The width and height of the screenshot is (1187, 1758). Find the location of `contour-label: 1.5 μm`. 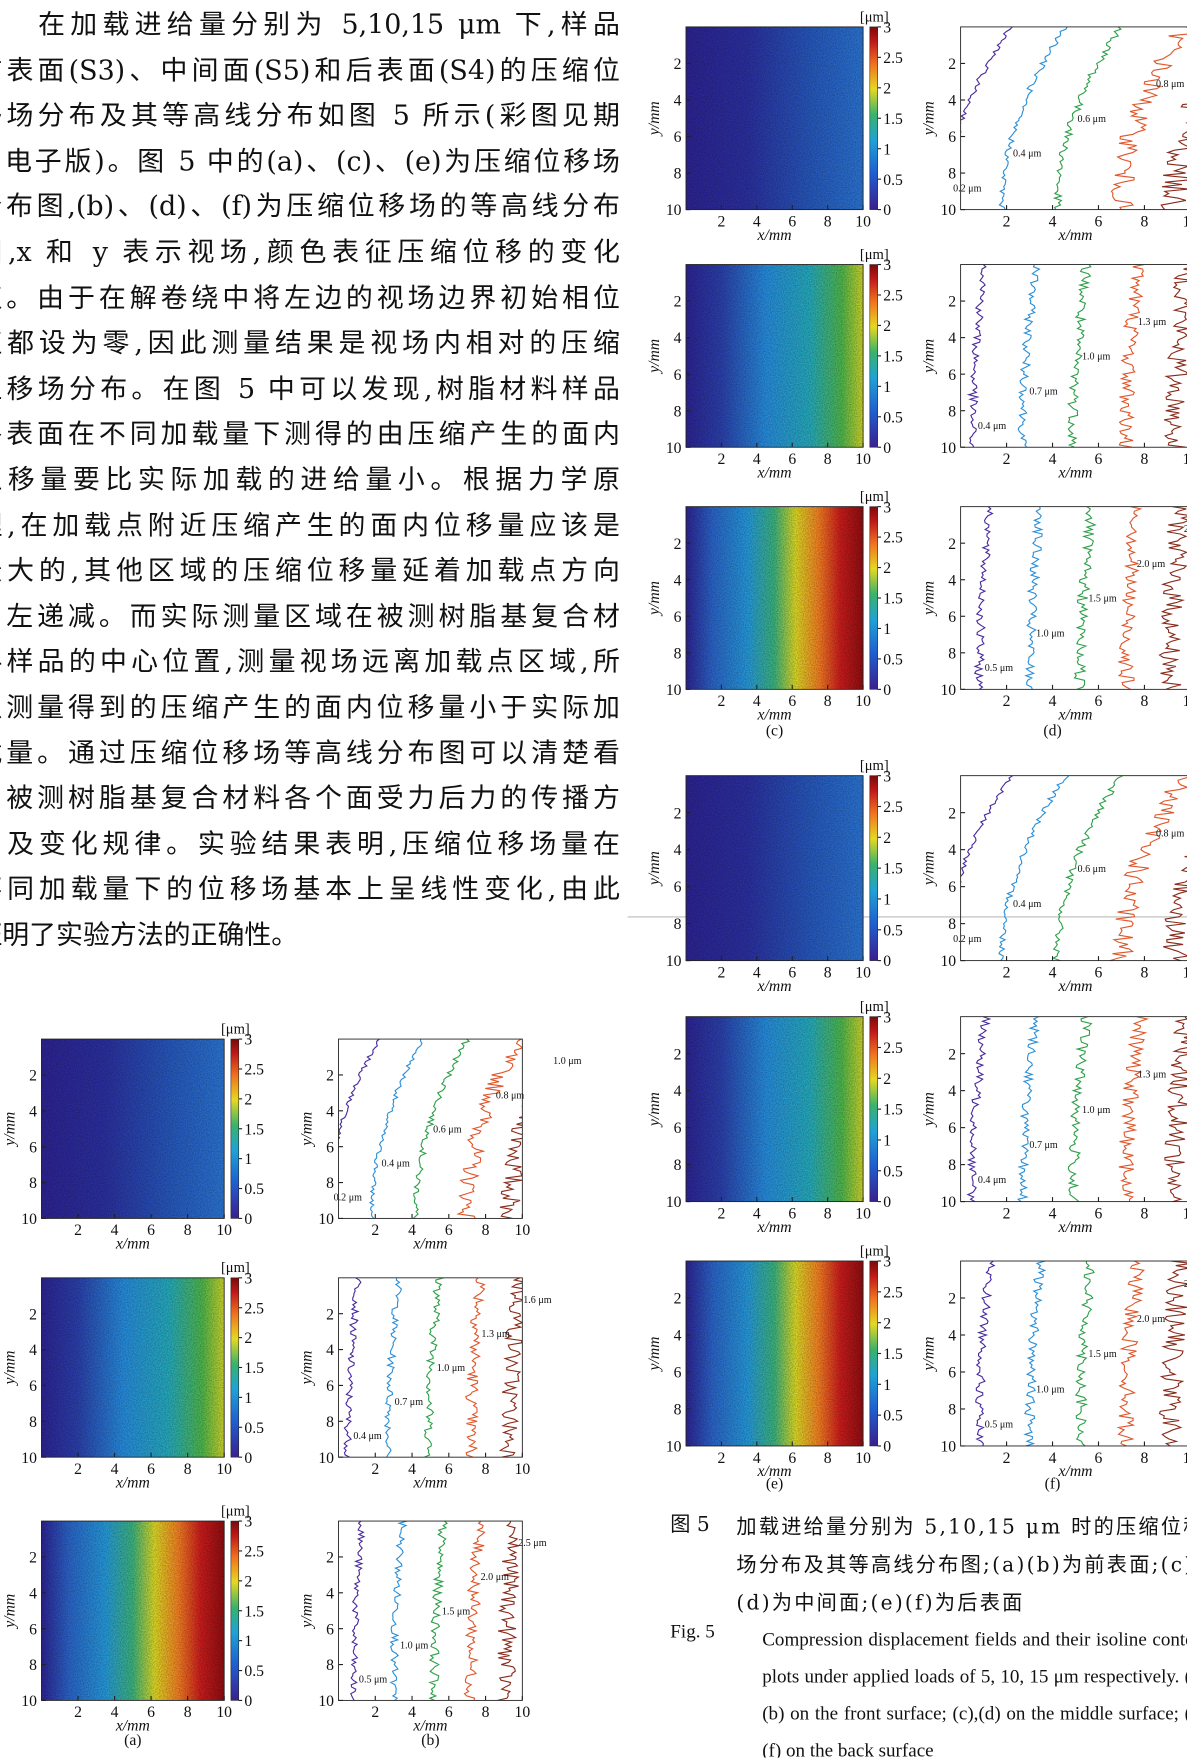

contour-label: 1.5 μm is located at coordinates (1102, 599).